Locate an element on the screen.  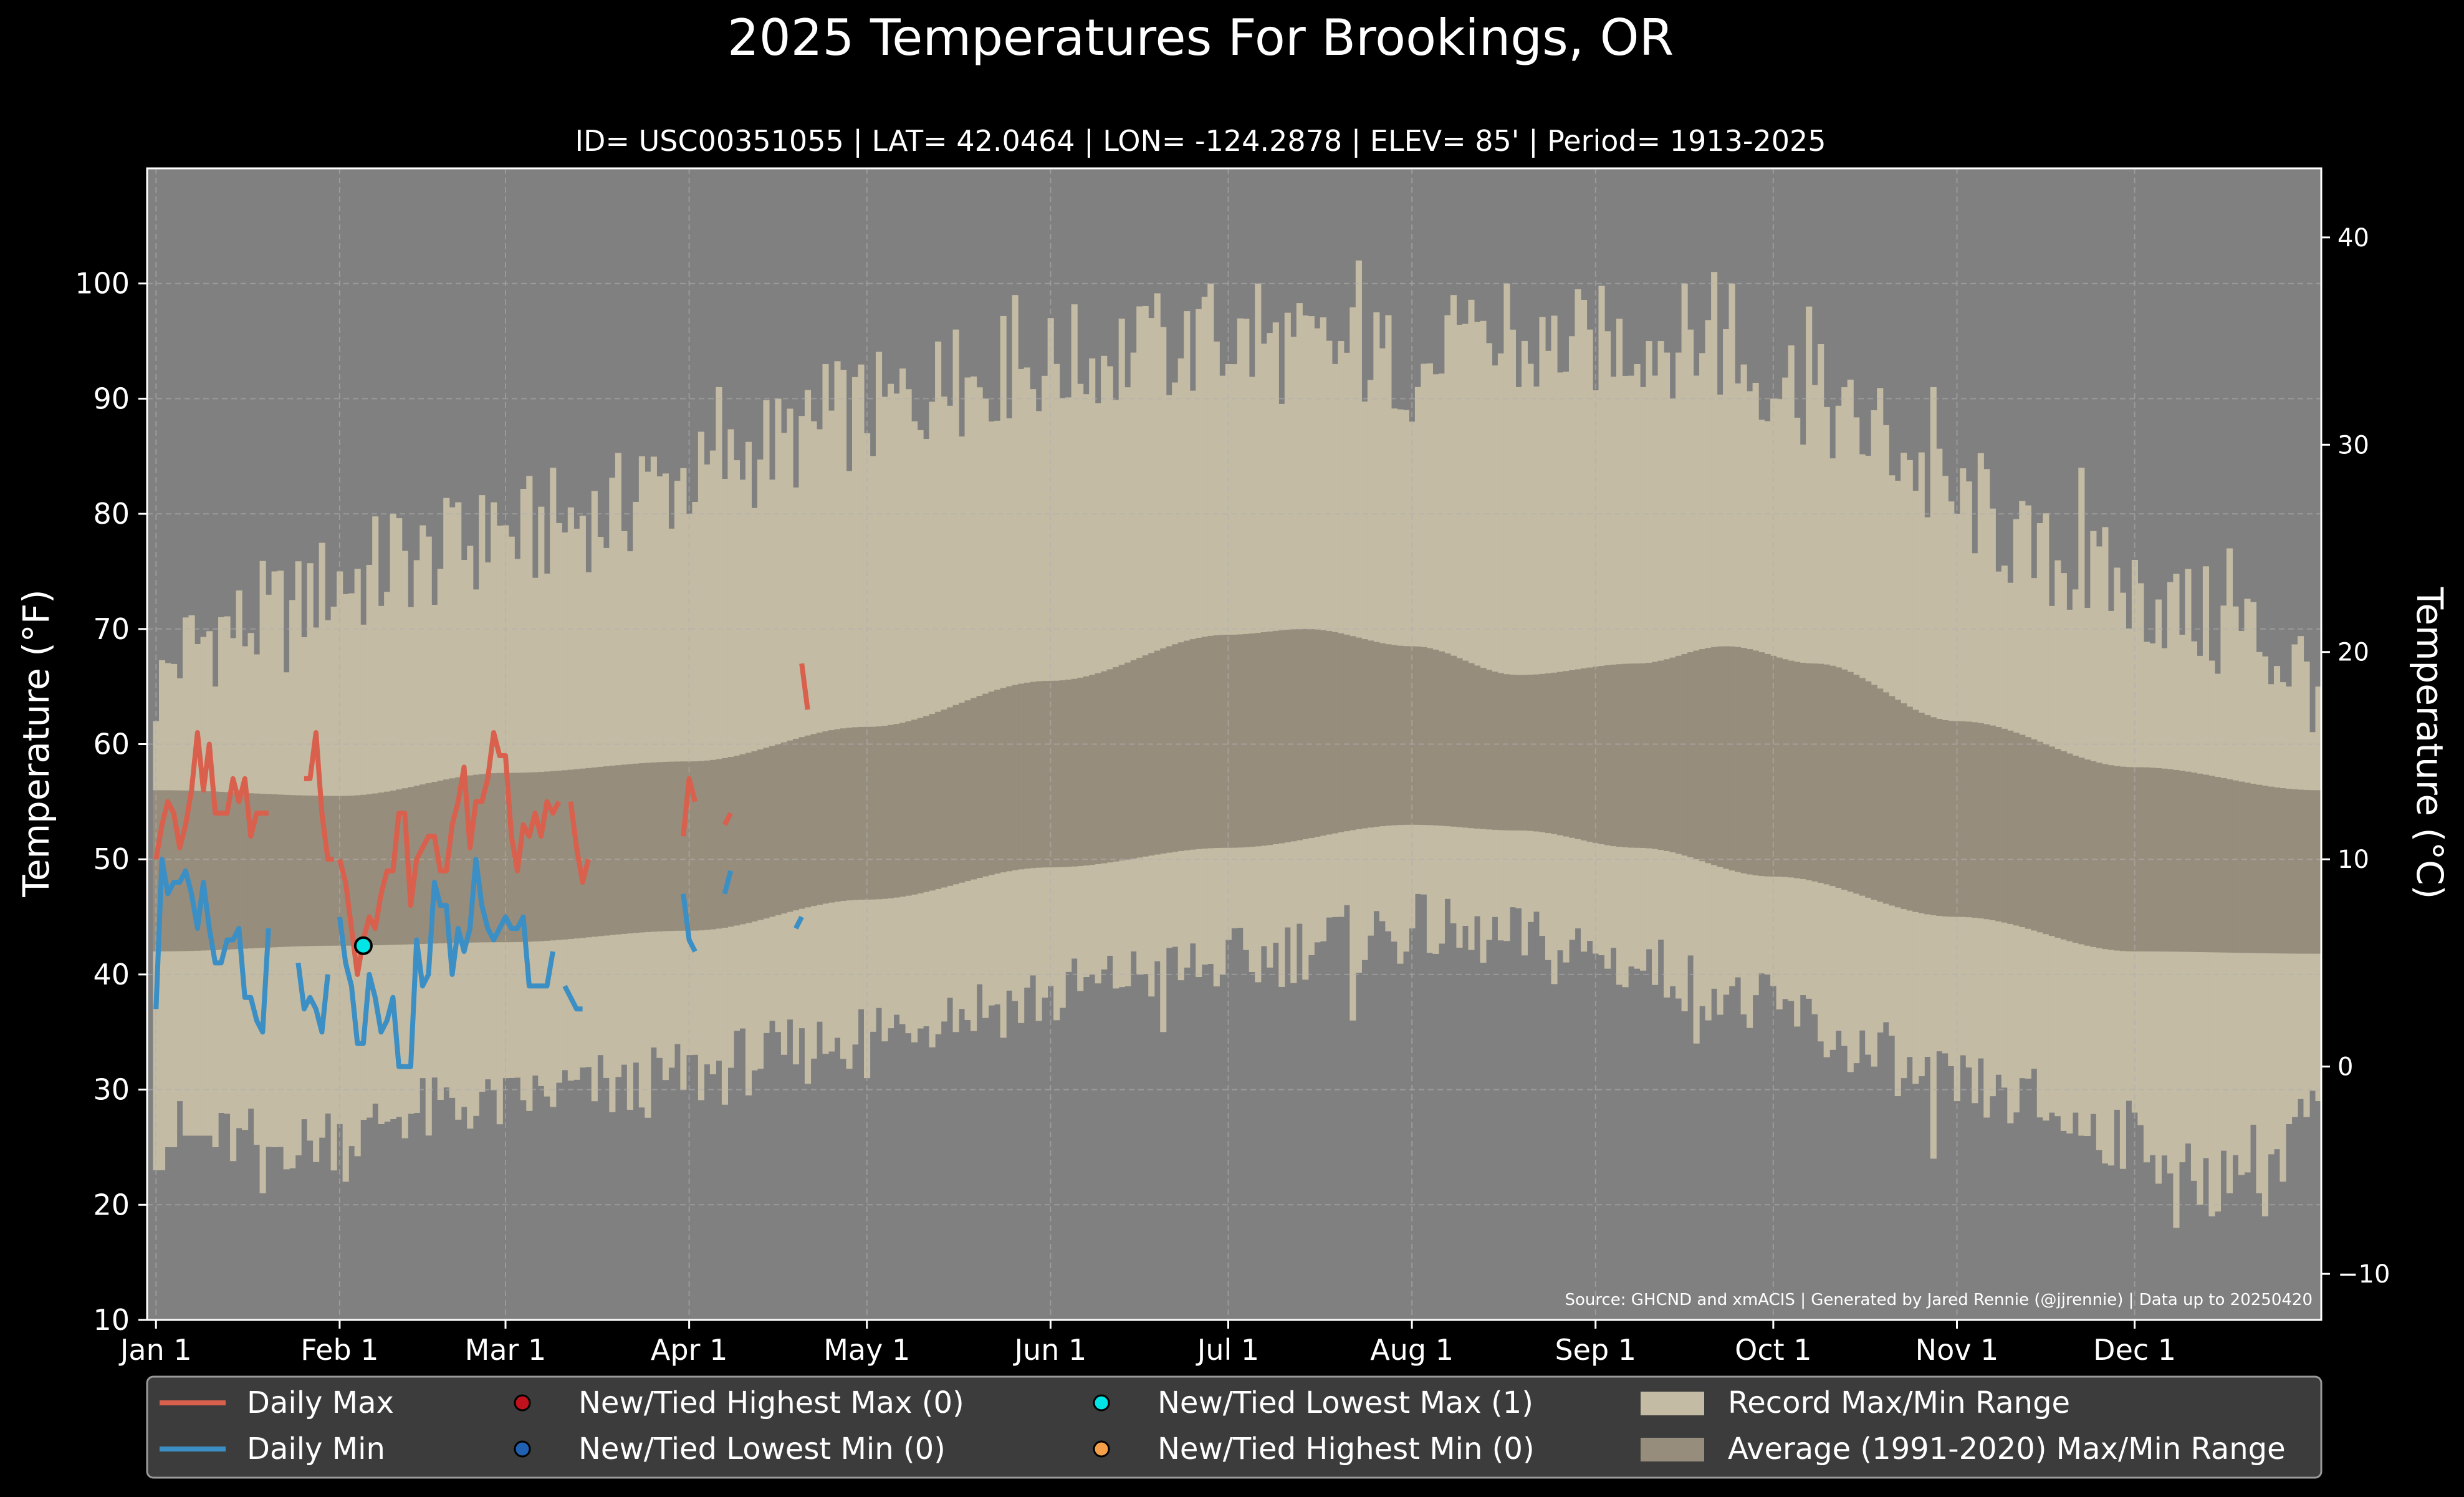
legend-record-label: Record Max/Min Range is located at coordinates (1899, 1402).